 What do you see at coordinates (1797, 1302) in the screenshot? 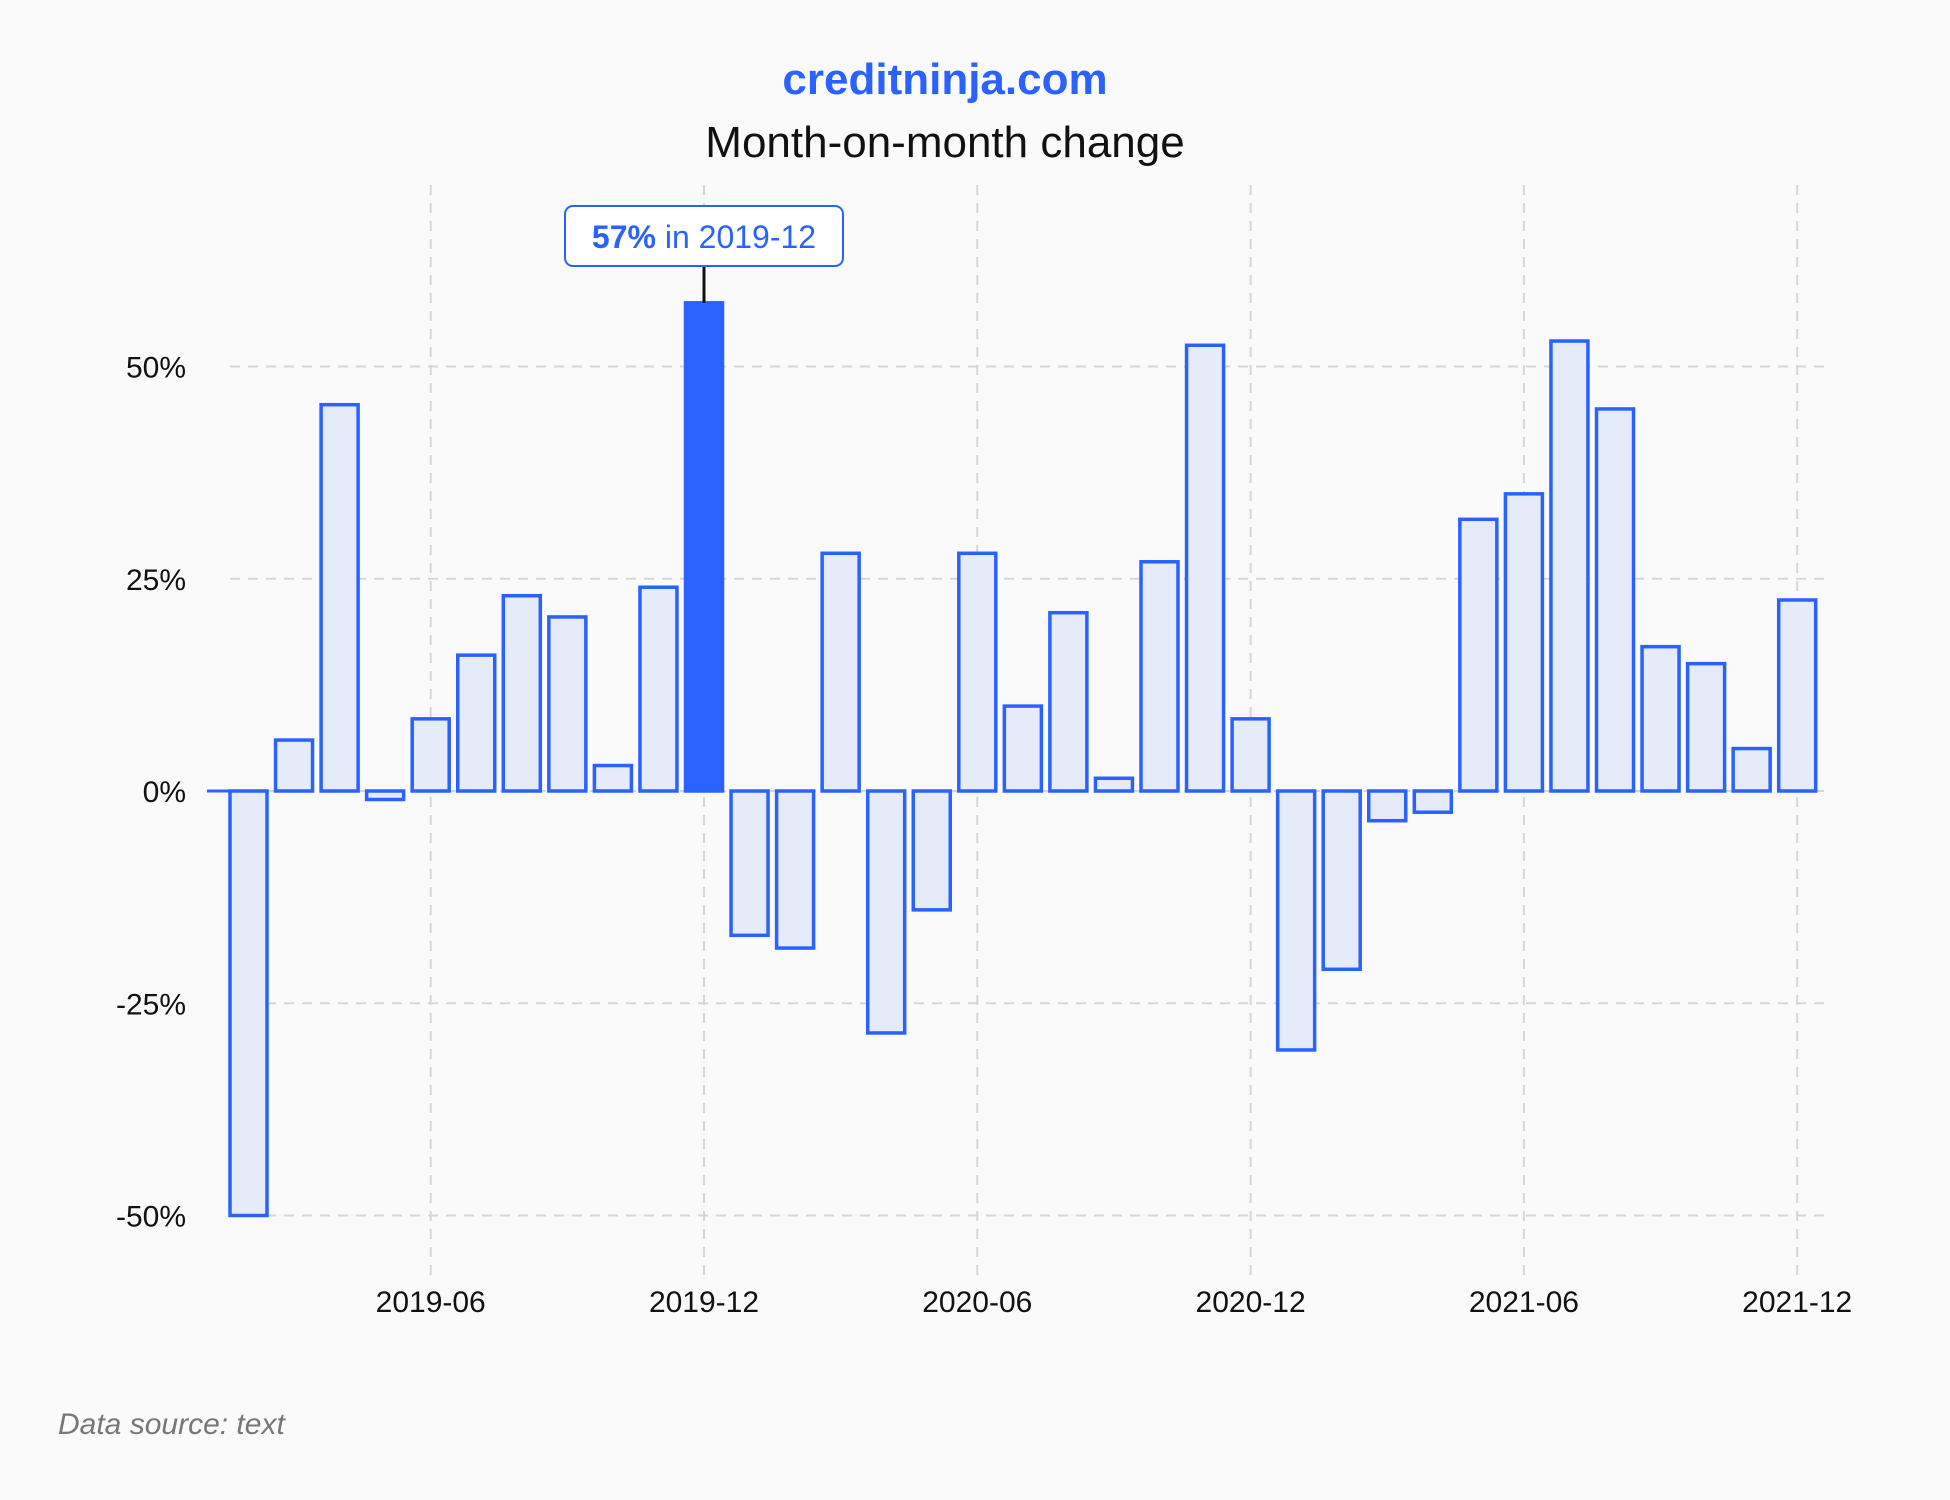
I see `x-tick-label: 2021-12` at bounding box center [1797, 1302].